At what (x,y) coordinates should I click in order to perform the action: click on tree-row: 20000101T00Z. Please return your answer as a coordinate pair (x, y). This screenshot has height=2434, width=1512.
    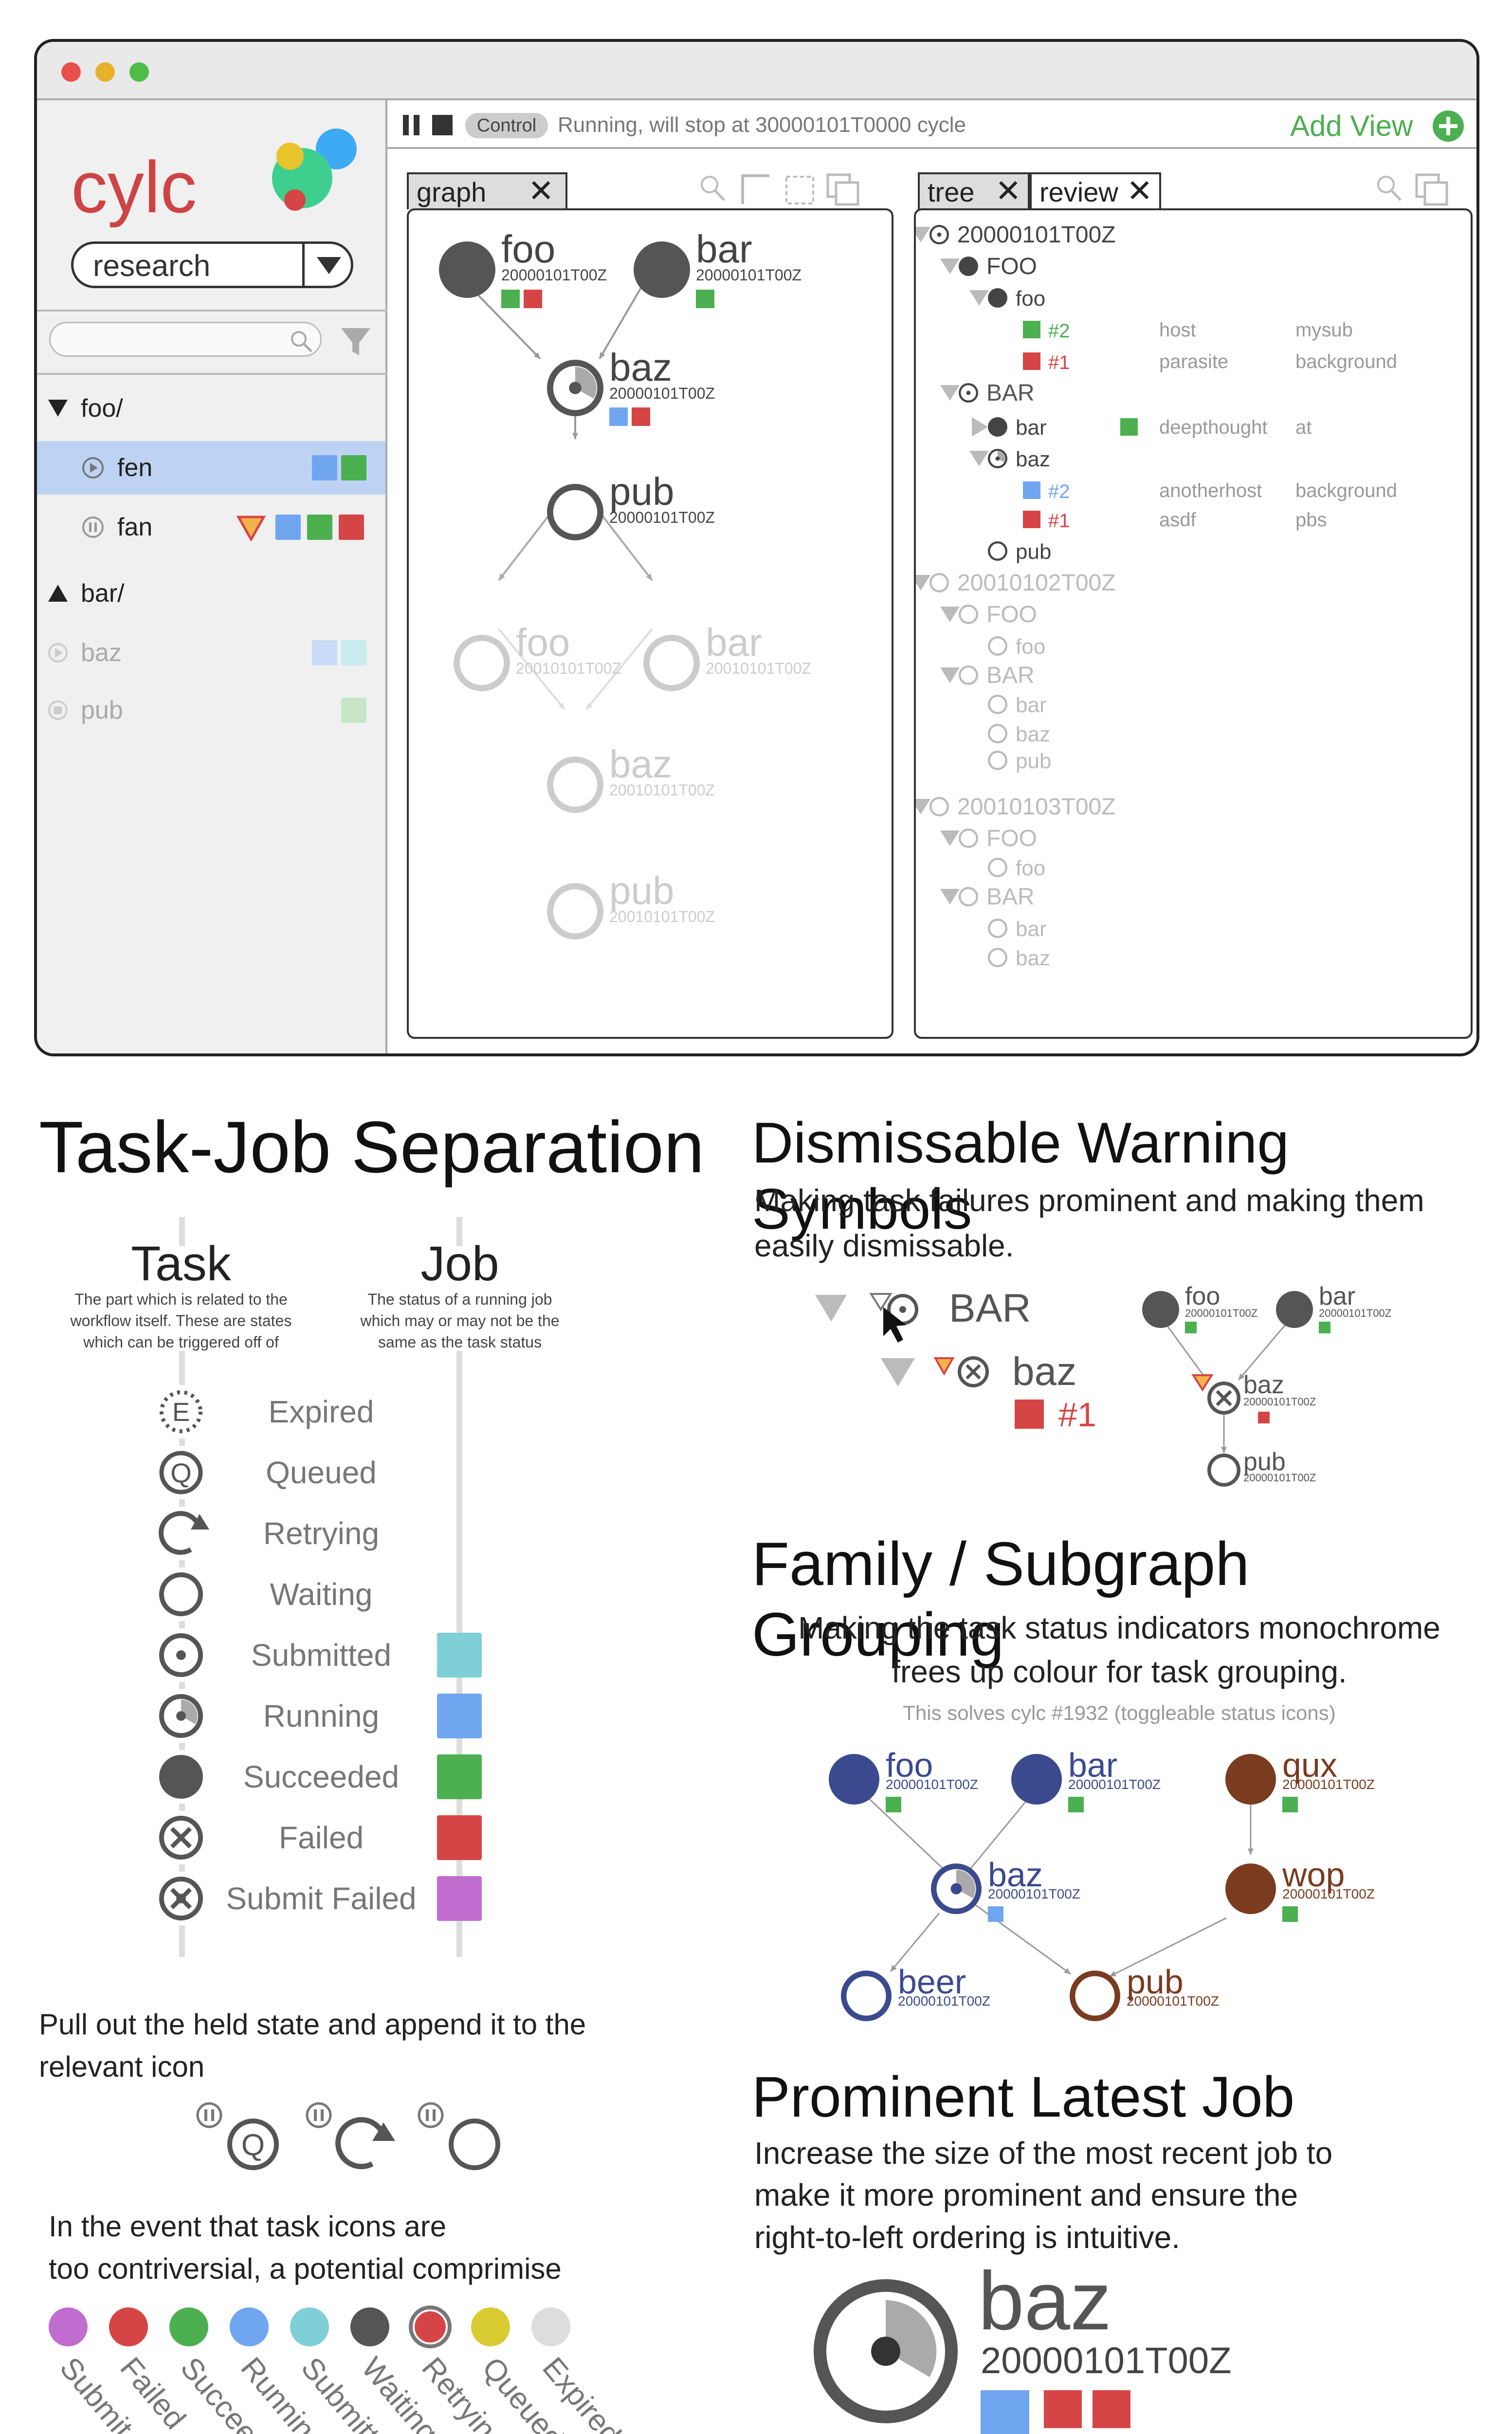
    Looking at the image, I should click on (1016, 235).